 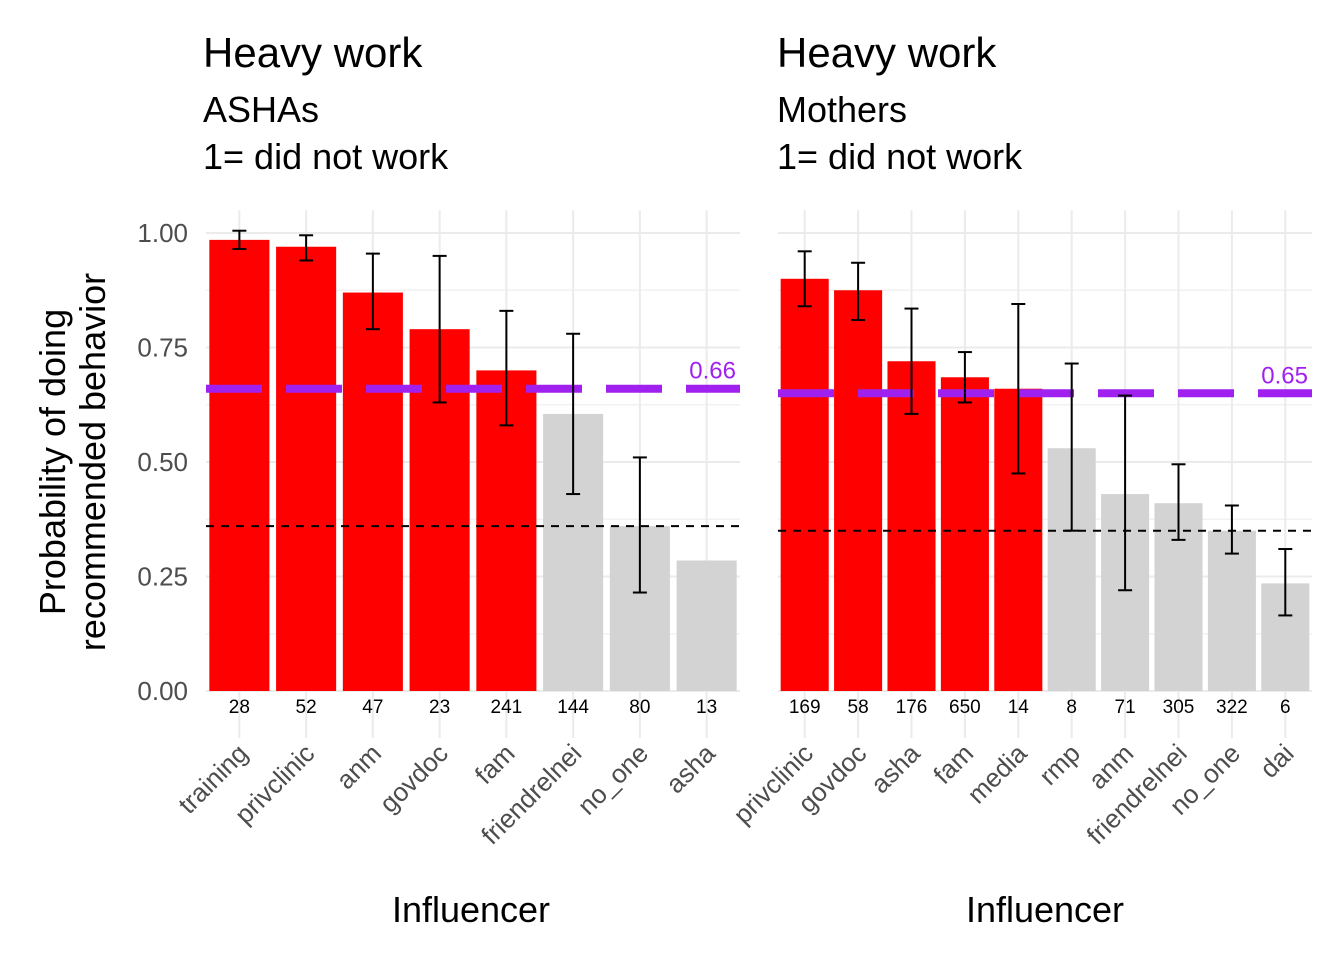 I want to click on reference-line-label: 0.66, so click(x=712, y=371).